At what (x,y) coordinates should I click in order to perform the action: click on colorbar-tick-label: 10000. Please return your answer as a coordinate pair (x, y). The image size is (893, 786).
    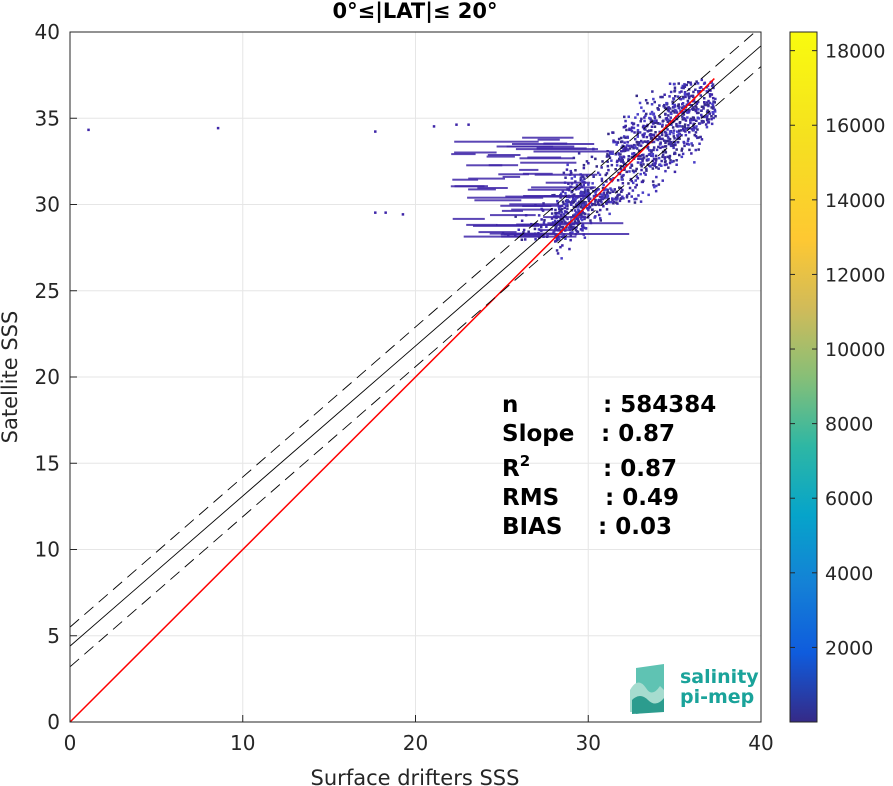
    Looking at the image, I should click on (855, 350).